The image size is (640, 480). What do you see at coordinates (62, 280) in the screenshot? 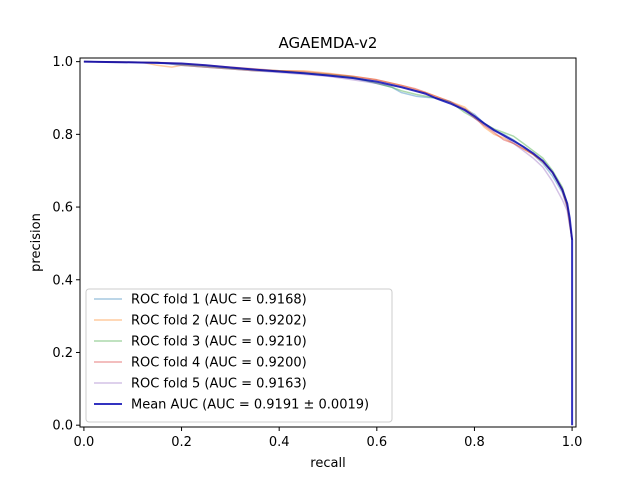
I see `y-tick-label: 0.4` at bounding box center [62, 280].